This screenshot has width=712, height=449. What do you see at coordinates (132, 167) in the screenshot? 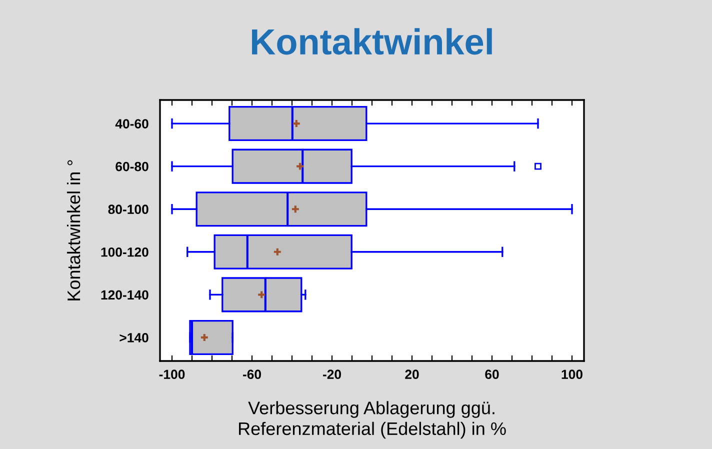
I see `y-tick-label: 60-80` at bounding box center [132, 167].